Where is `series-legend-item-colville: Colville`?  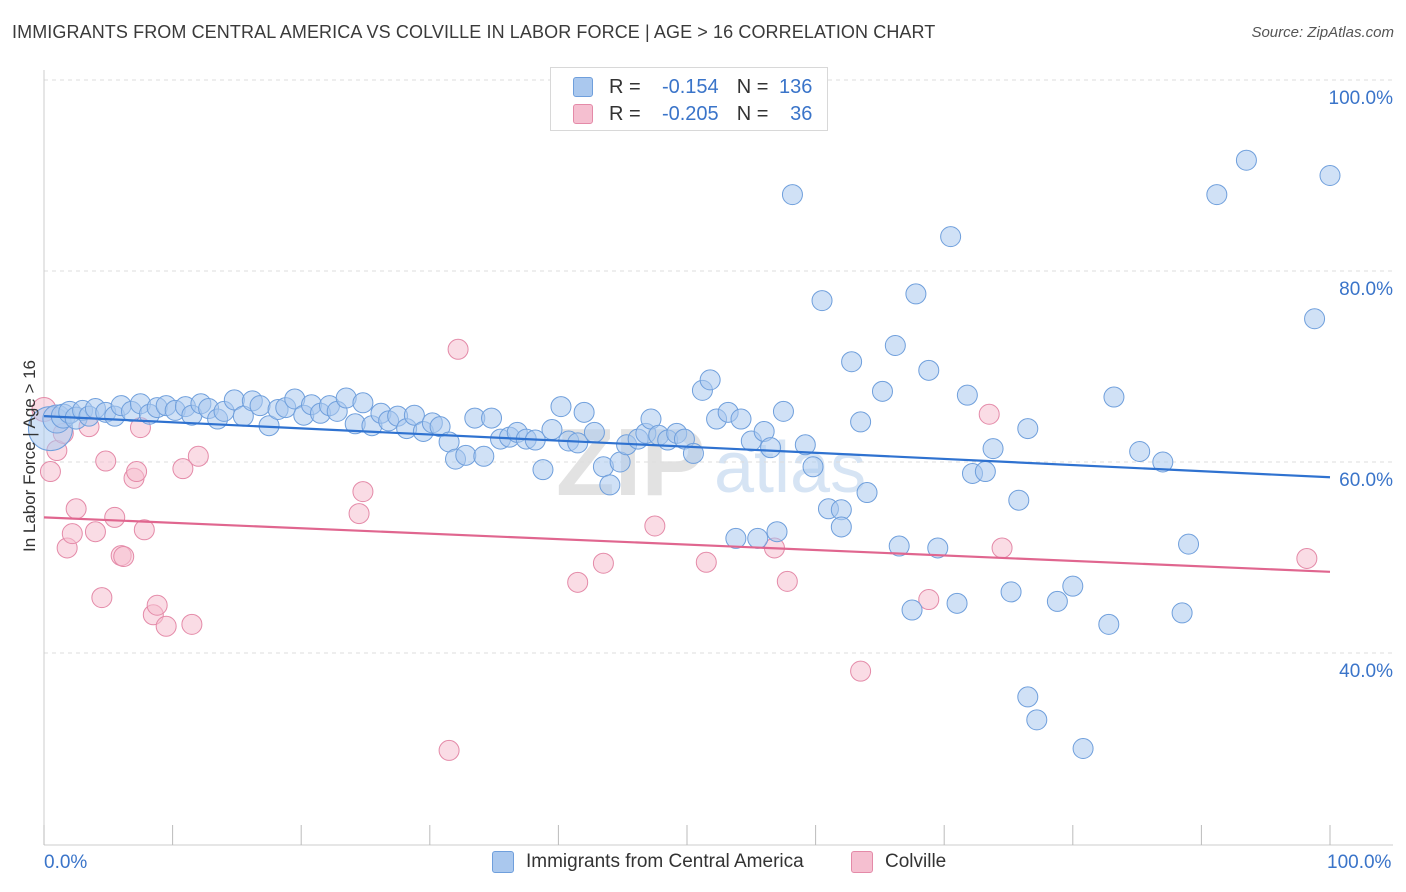 series-legend-item-colville: Colville is located at coordinates (898, 862).